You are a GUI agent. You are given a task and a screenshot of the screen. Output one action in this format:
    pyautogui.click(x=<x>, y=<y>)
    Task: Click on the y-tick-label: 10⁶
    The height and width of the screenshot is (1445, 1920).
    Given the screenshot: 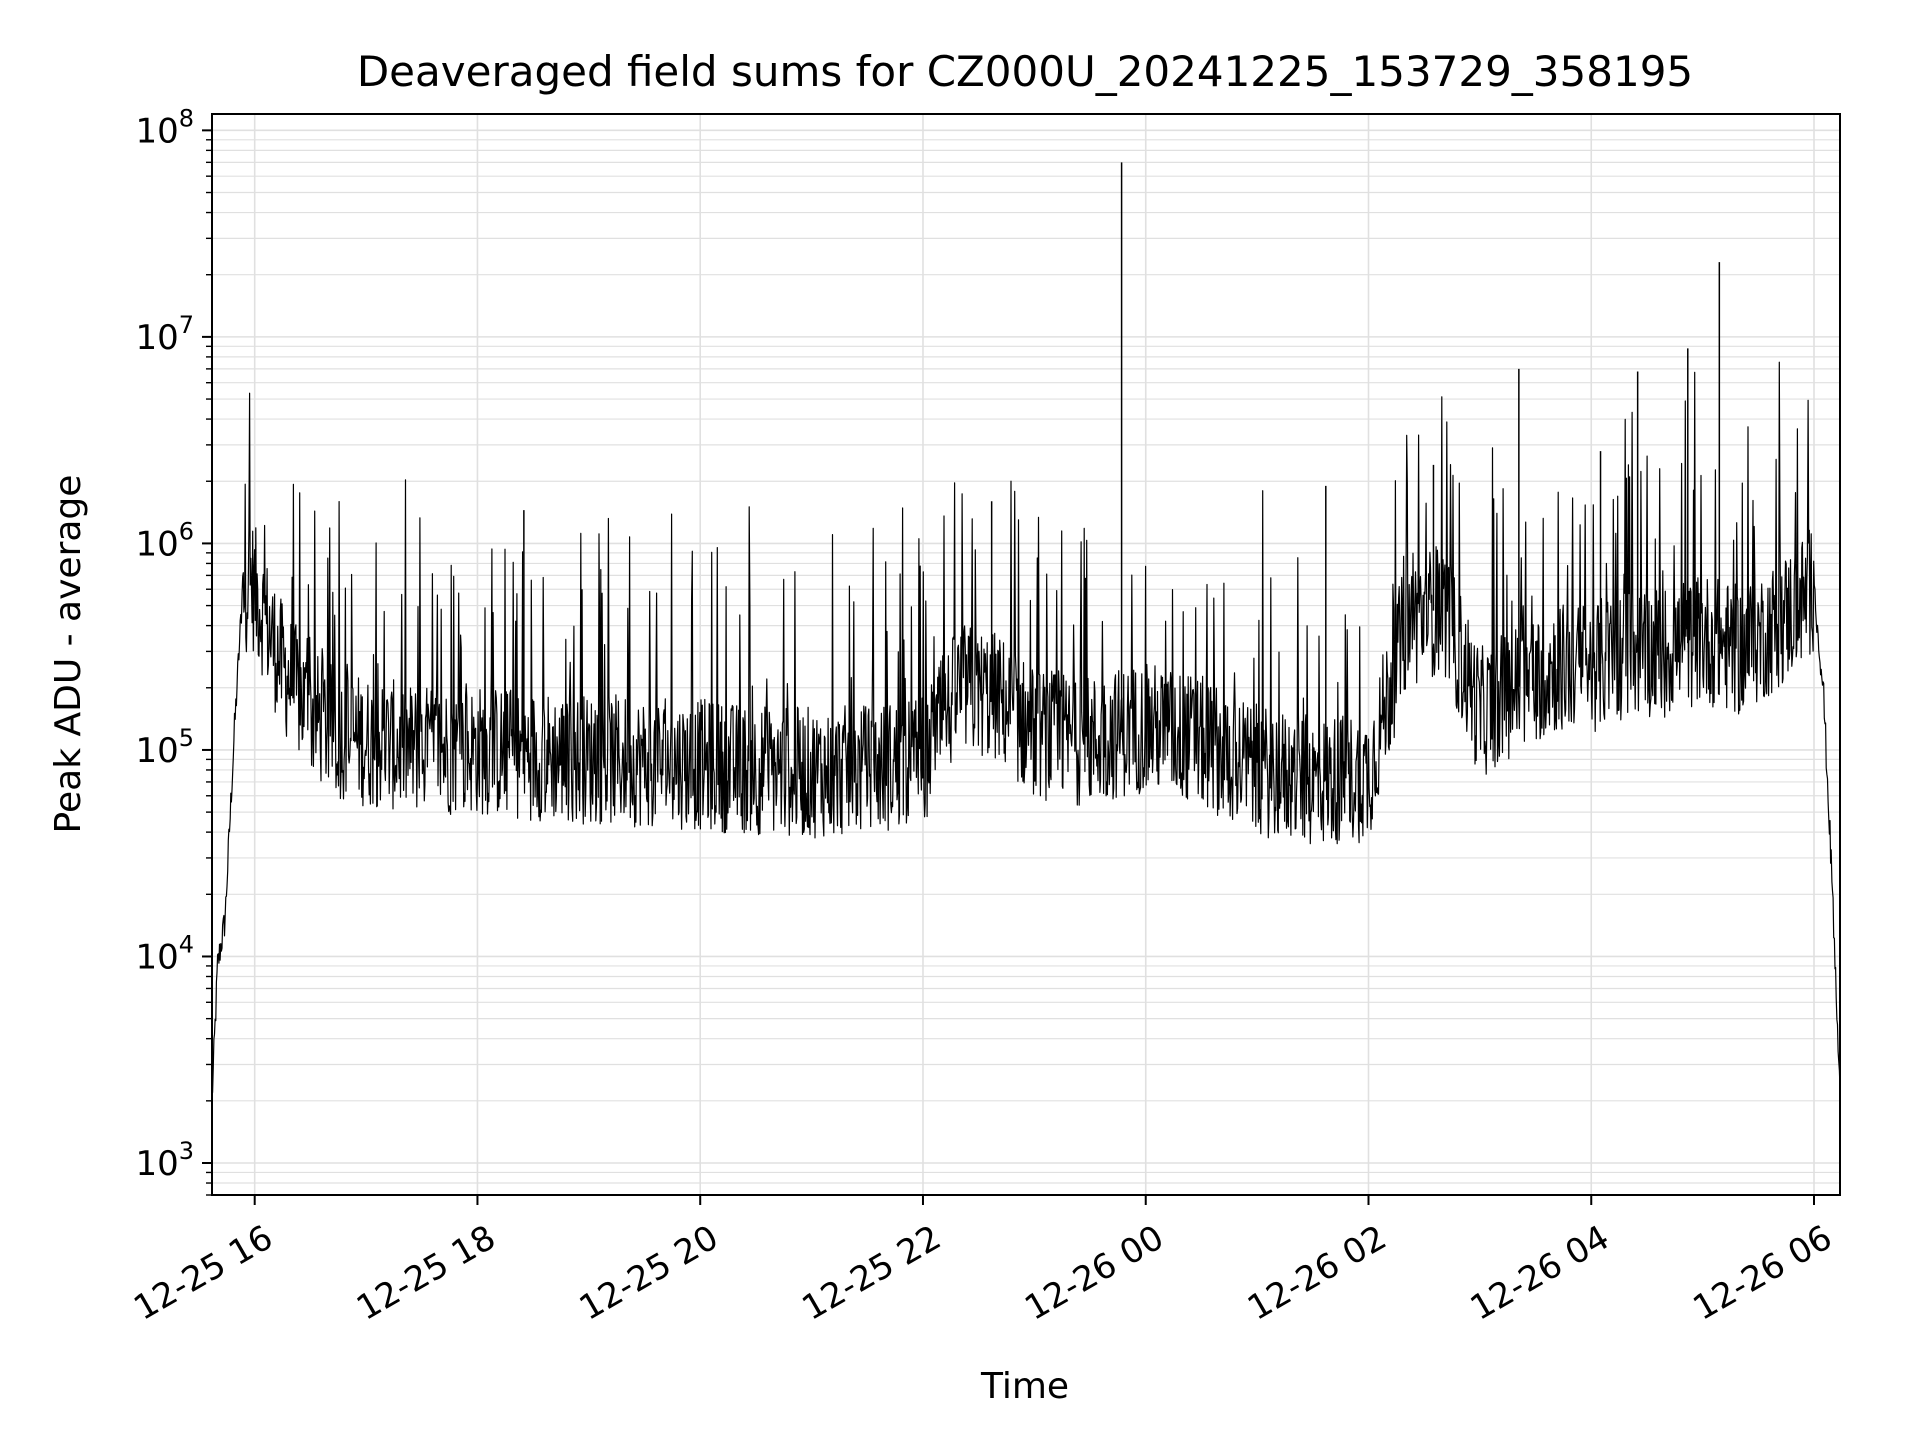 What is the action you would take?
    pyautogui.click(x=164, y=540)
    